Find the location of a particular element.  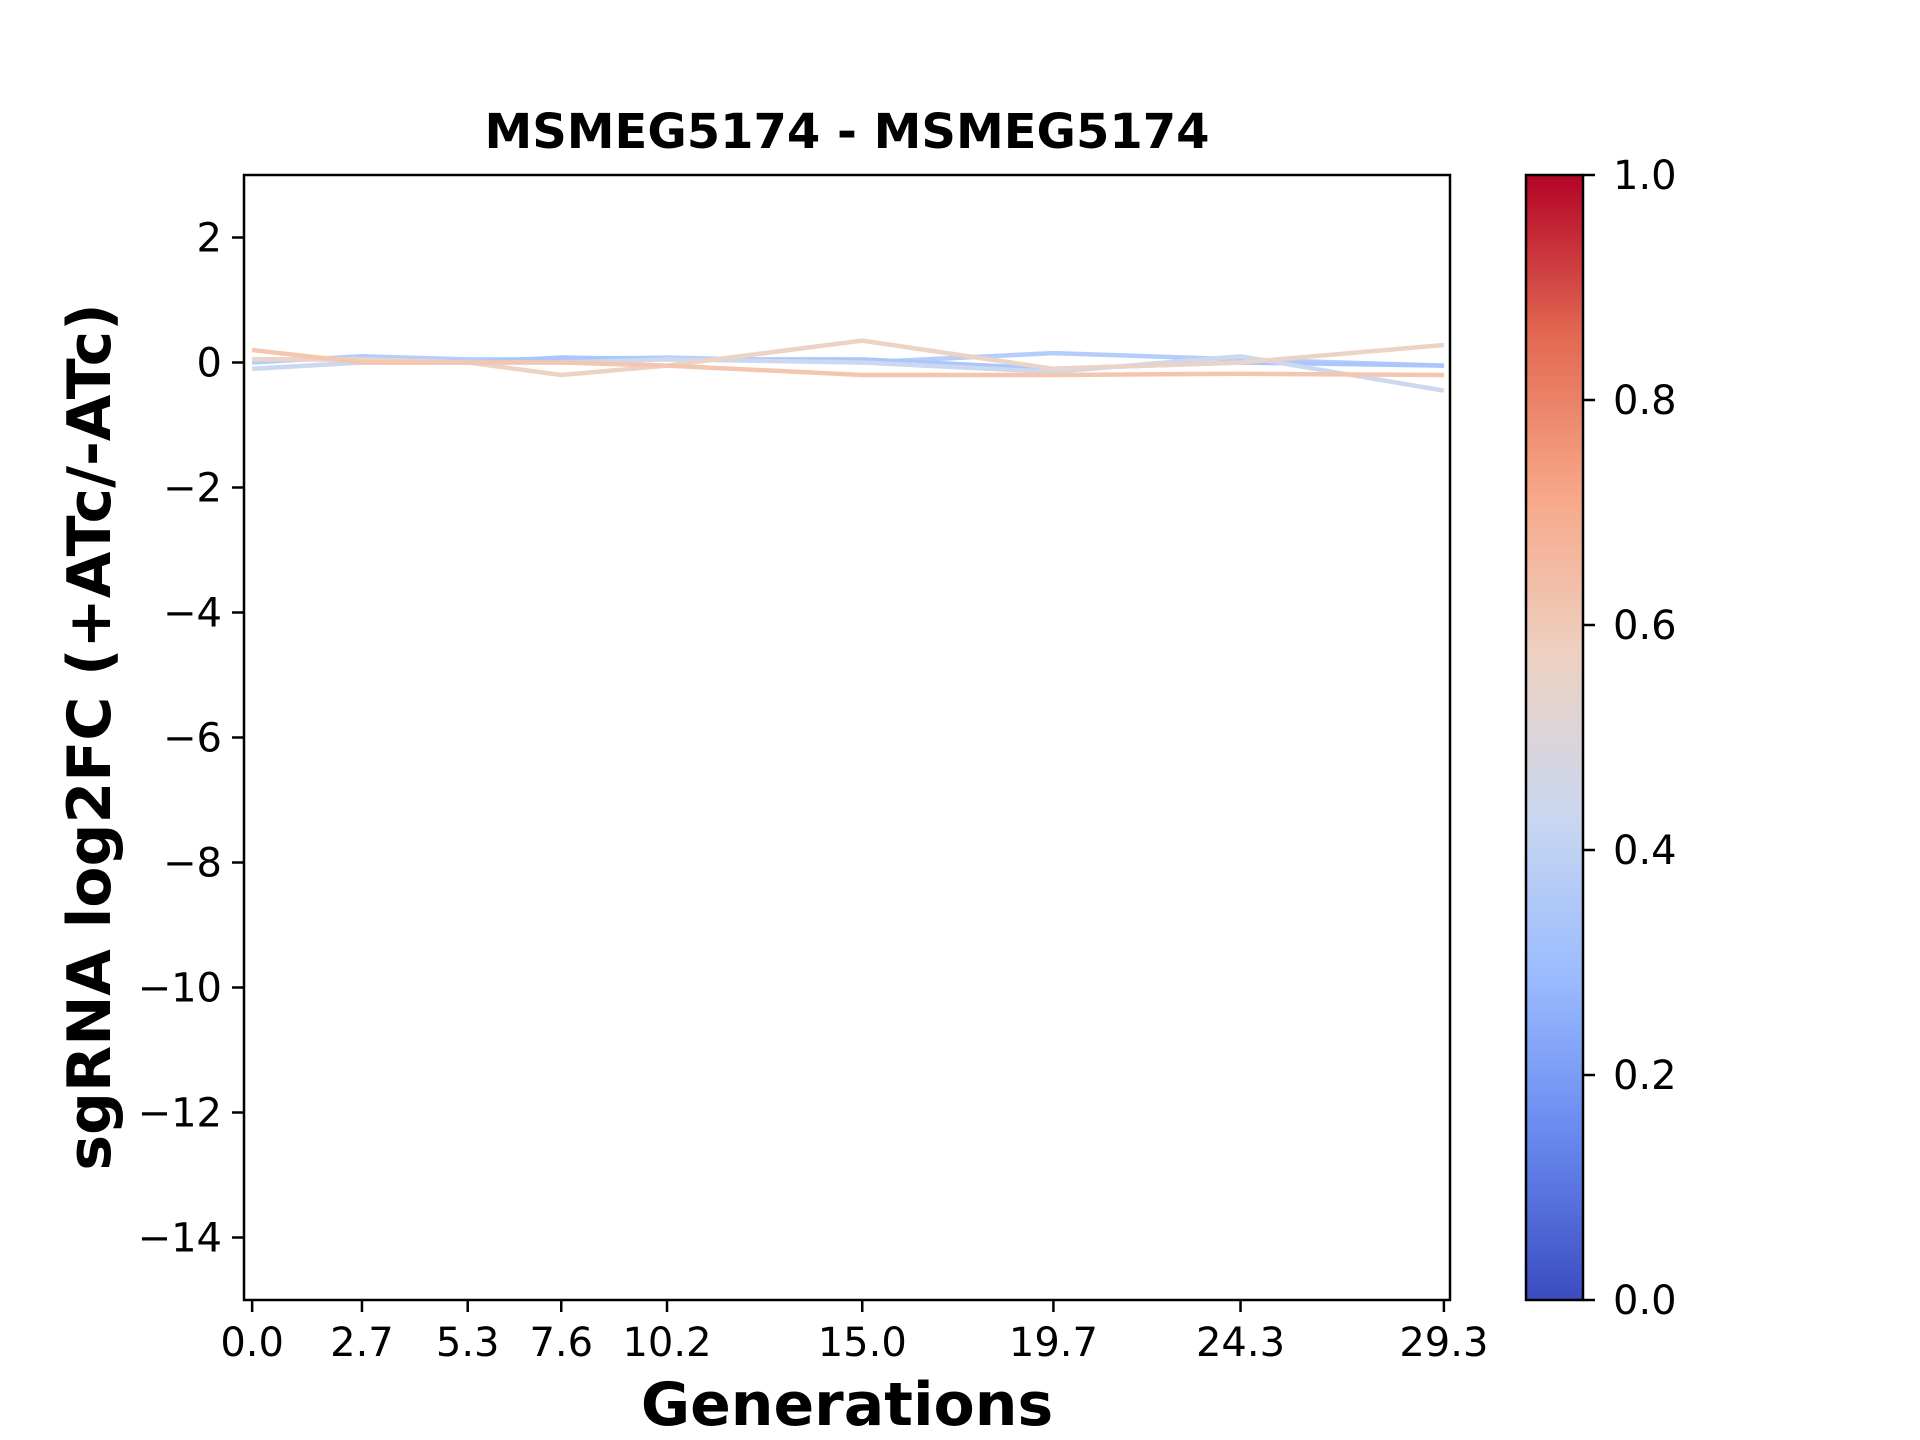

y-tick-label: −12 is located at coordinates (180, 1114).